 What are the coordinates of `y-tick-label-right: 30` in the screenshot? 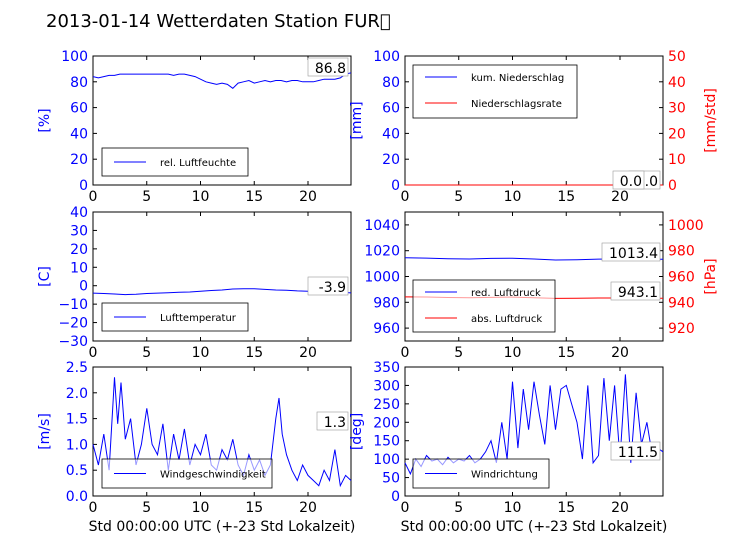 It's located at (677, 109).